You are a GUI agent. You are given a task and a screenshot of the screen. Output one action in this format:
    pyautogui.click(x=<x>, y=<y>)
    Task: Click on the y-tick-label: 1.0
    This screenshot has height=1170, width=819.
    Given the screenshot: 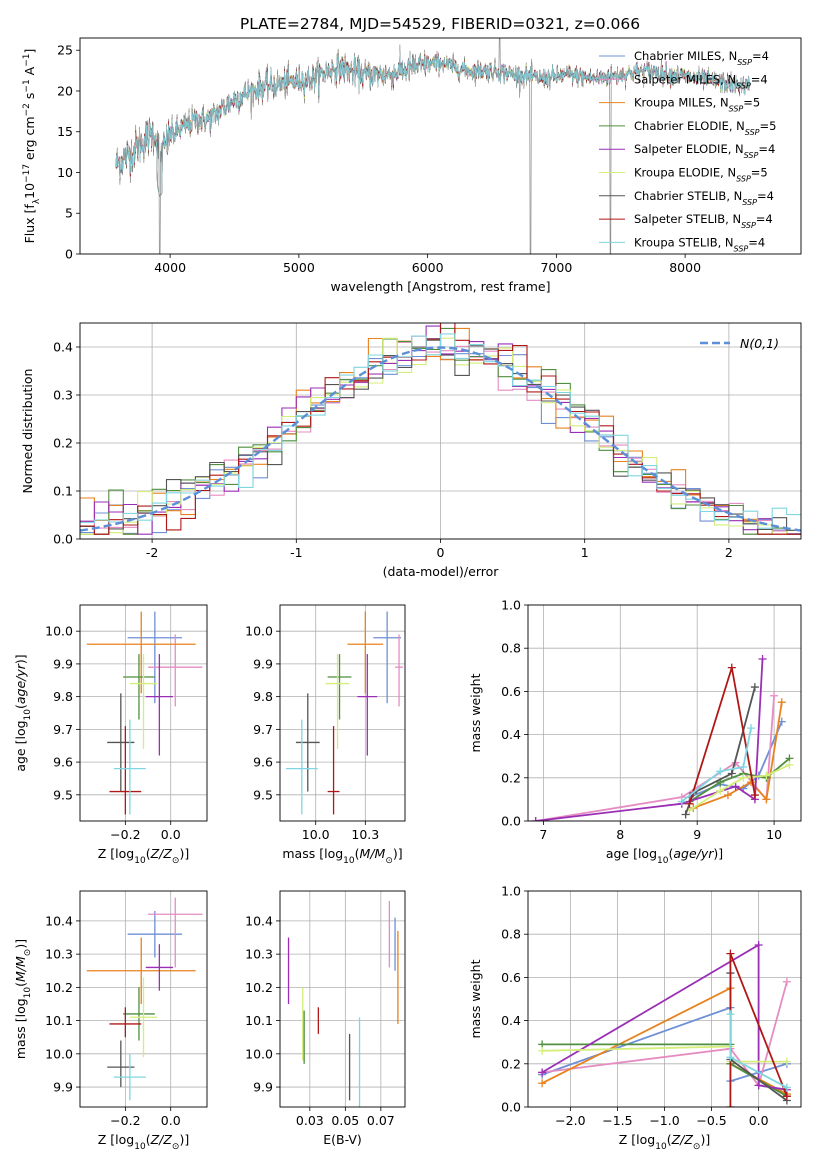 What is the action you would take?
    pyautogui.click(x=511, y=605)
    